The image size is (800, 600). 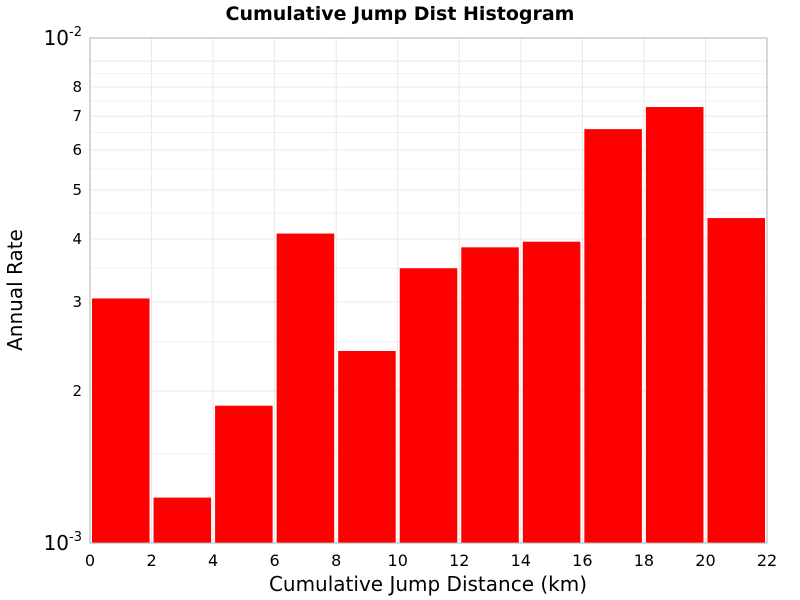 What do you see at coordinates (77, 302) in the screenshot?
I see `y-tick-label: 3` at bounding box center [77, 302].